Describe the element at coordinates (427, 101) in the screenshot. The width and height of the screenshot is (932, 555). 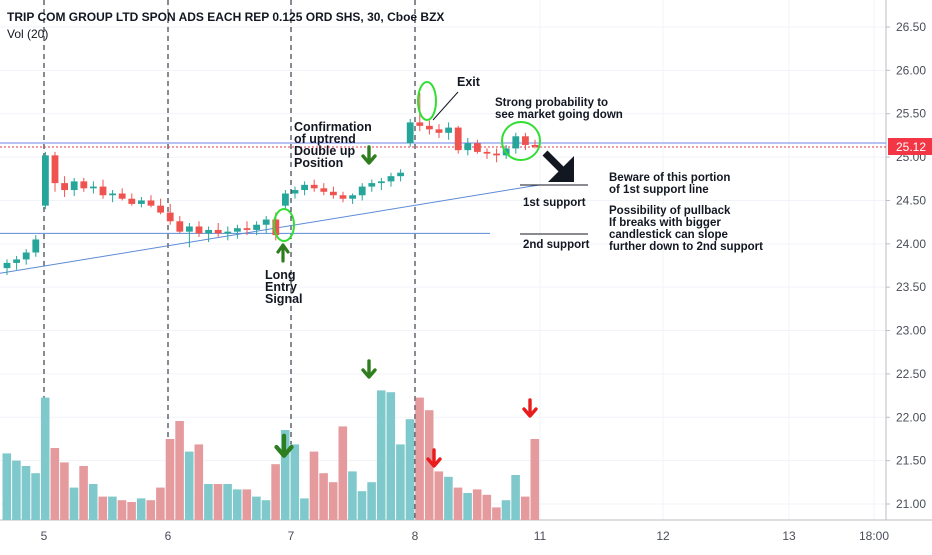
I see `exit-highlight-ellipse` at that location.